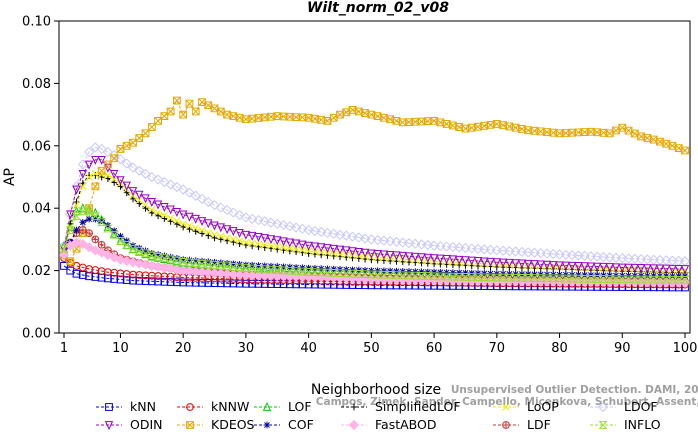 The image size is (698, 434). Describe the element at coordinates (625, 424) in the screenshot. I see `legend-item-INFLO: INFLO` at that location.